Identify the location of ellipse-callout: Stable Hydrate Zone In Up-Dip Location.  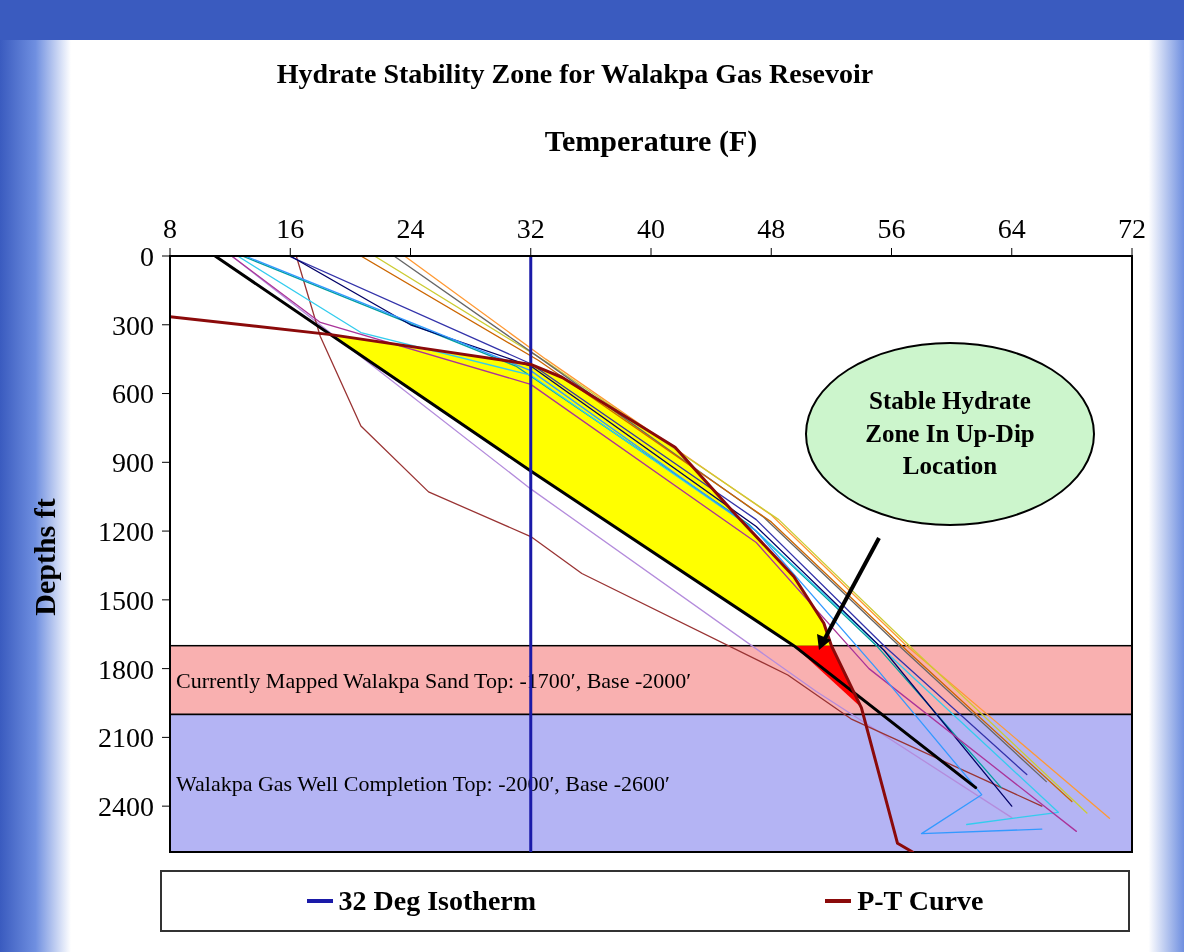
(950, 434).